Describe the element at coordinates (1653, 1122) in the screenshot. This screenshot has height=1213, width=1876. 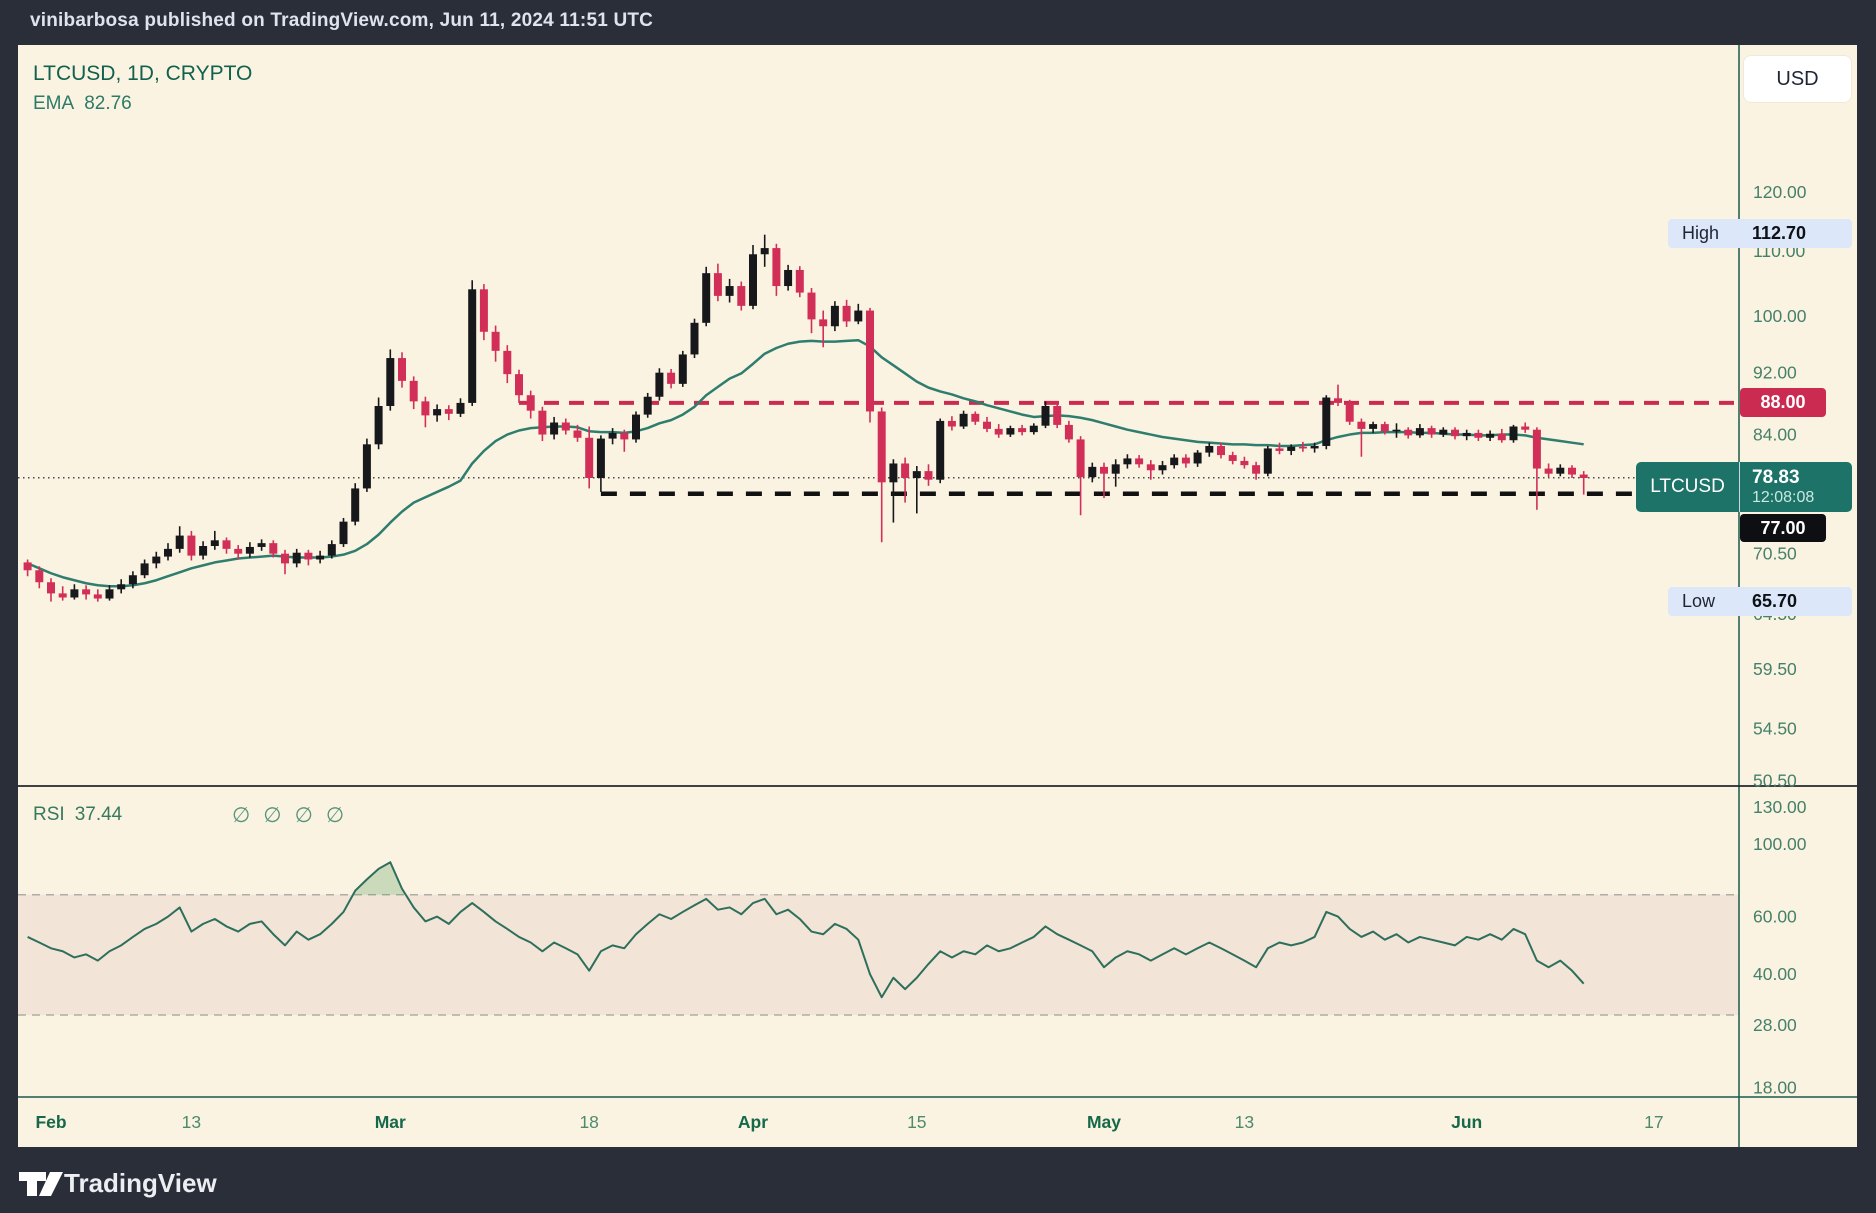
I see `time-tick-label: 17` at that location.